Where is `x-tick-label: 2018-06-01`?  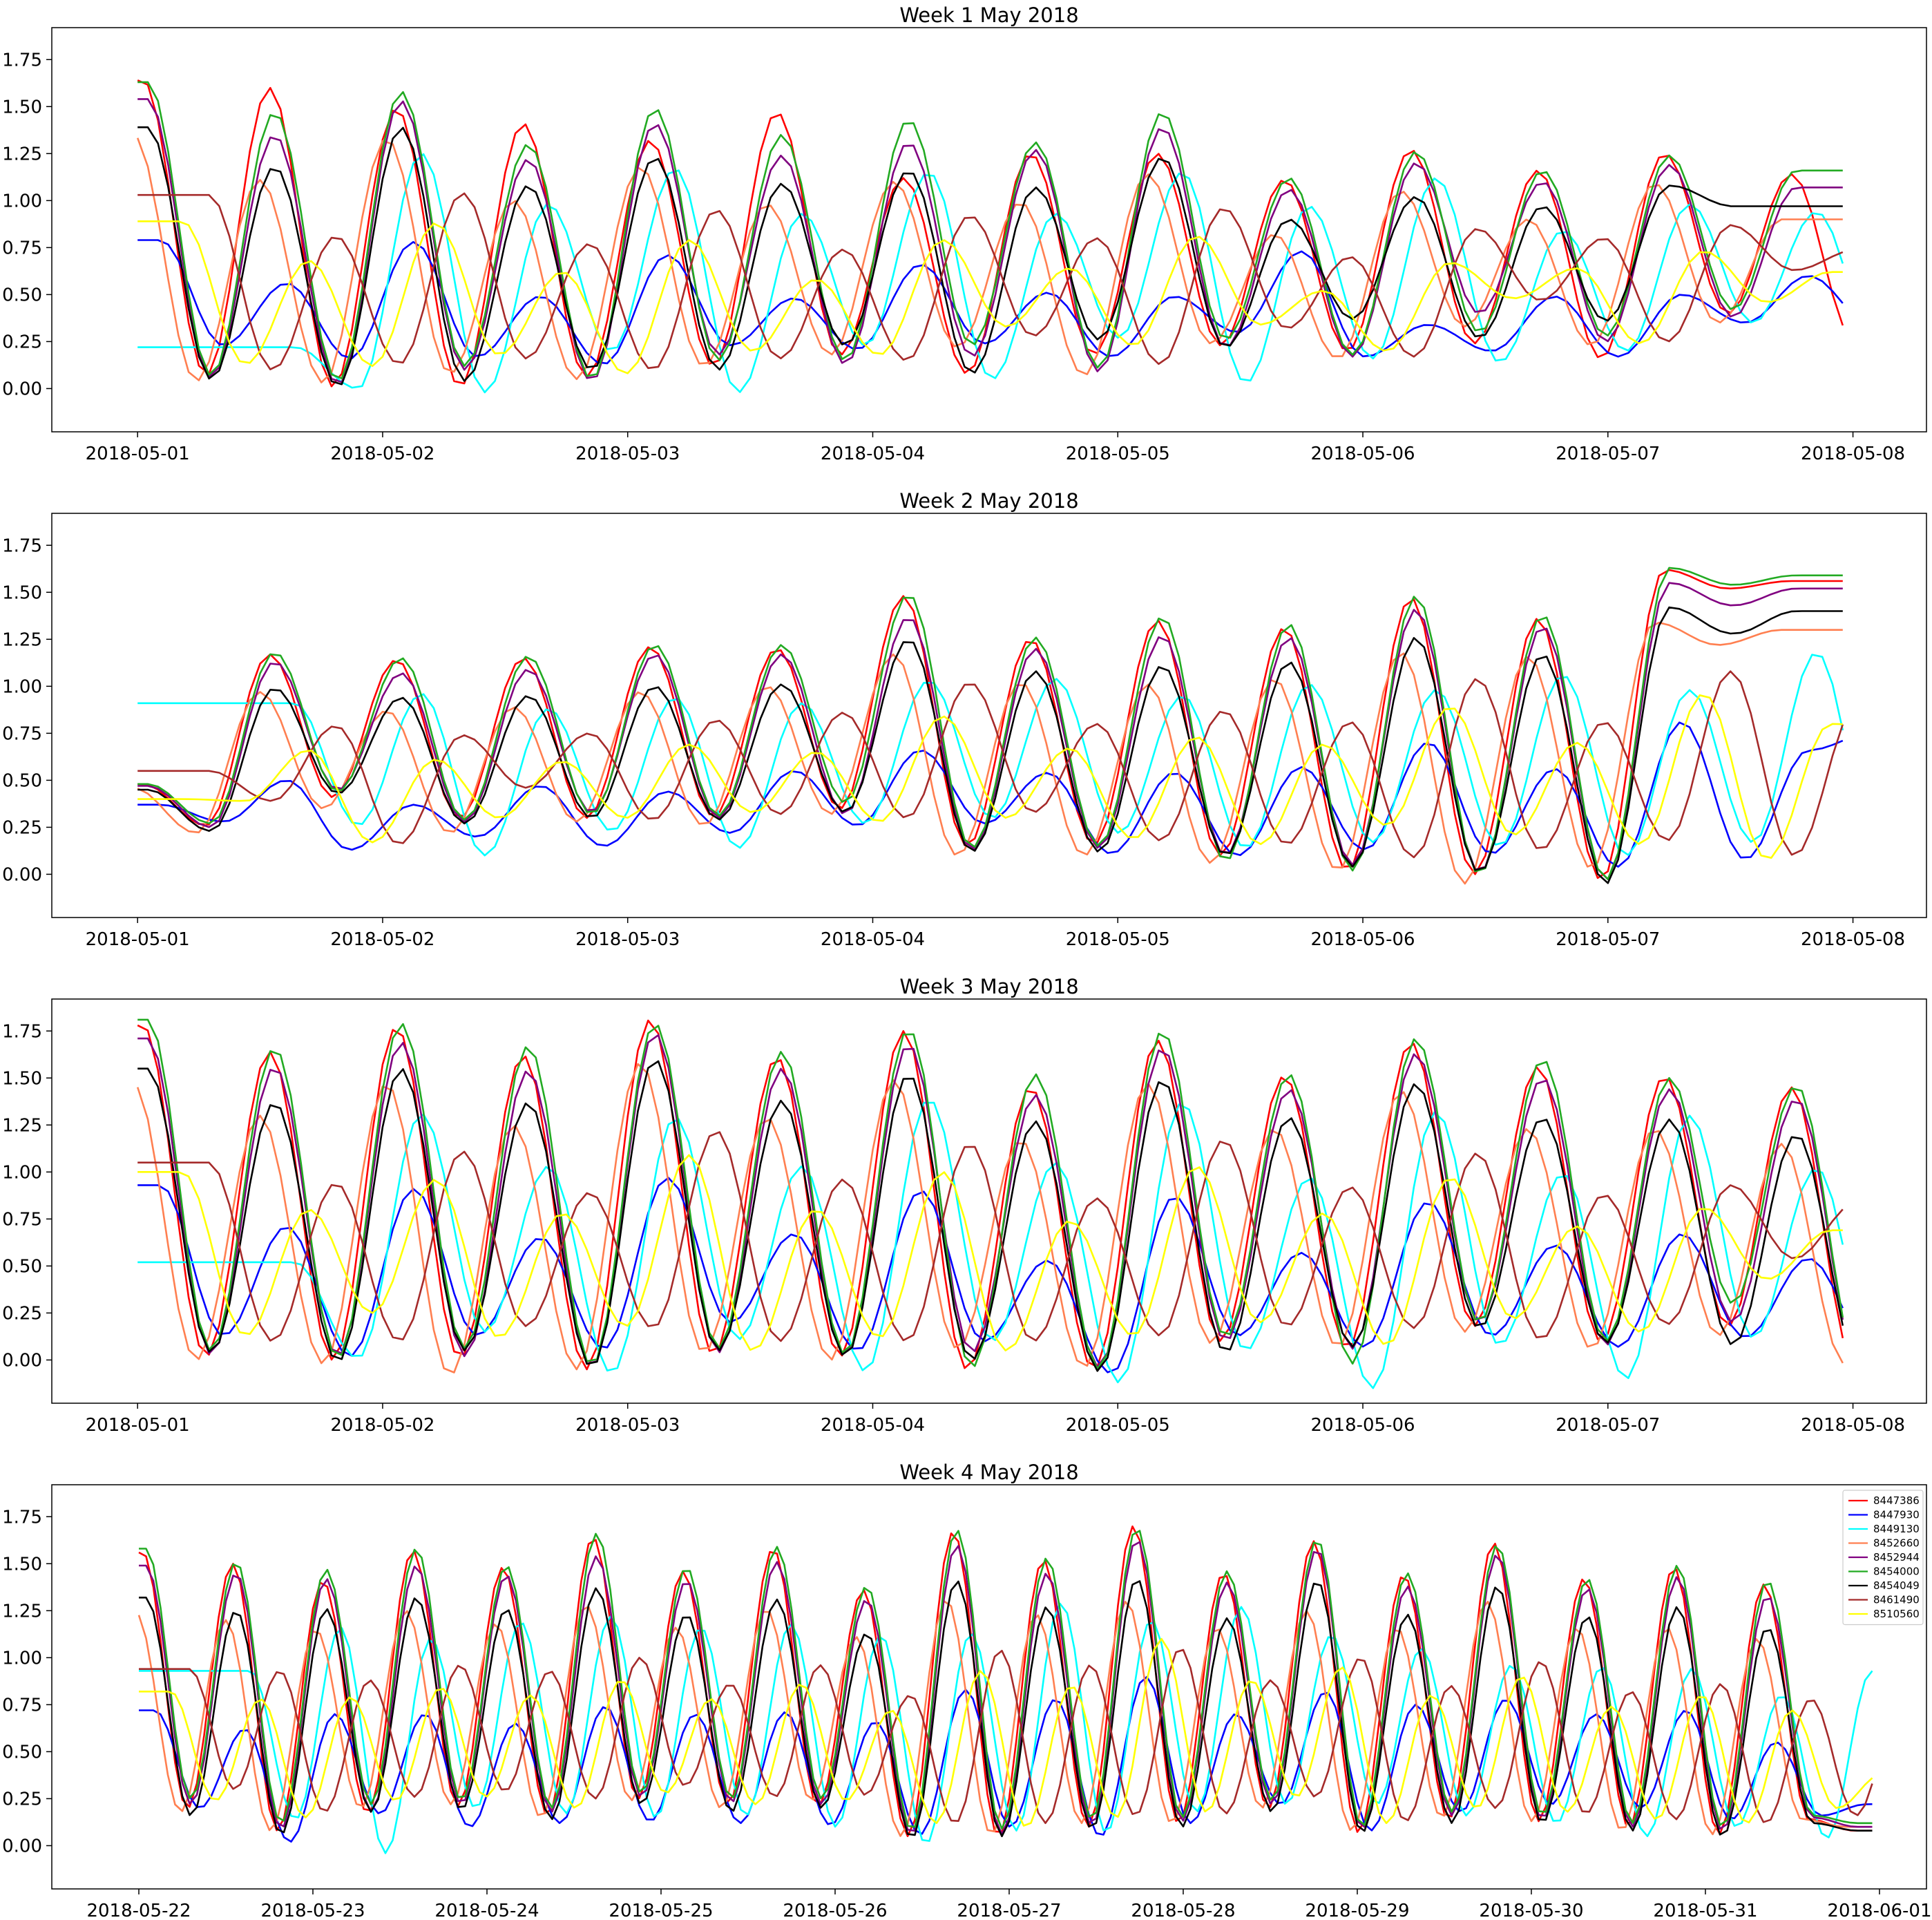 x-tick-label: 2018-06-01 is located at coordinates (1879, 1910).